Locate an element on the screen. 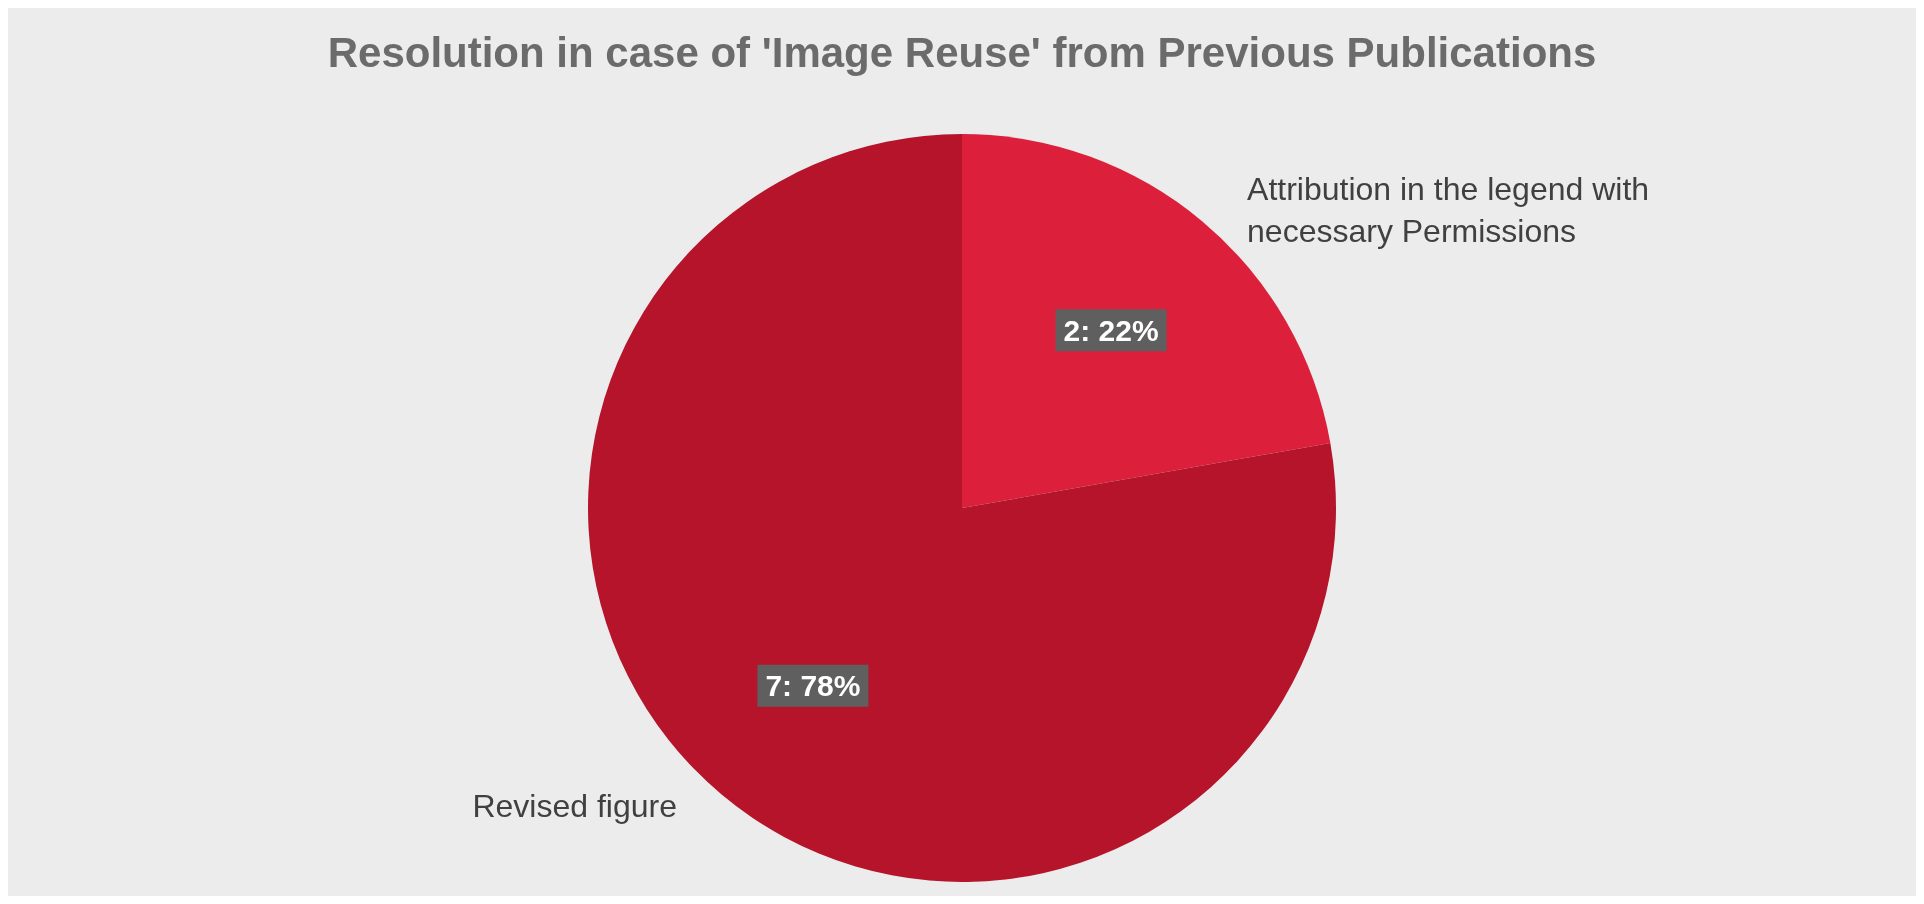 The height and width of the screenshot is (904, 1924). chart-title: Resolution in case of 'Image Reuse' from Previous Publications is located at coordinates (962, 52).